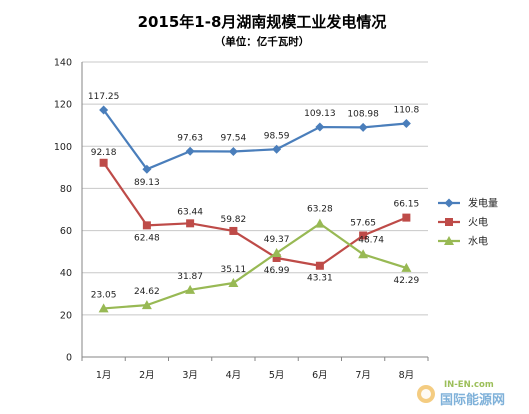  Describe the element at coordinates (277, 375) in the screenshot. I see `x-tick-label: 5月` at that location.